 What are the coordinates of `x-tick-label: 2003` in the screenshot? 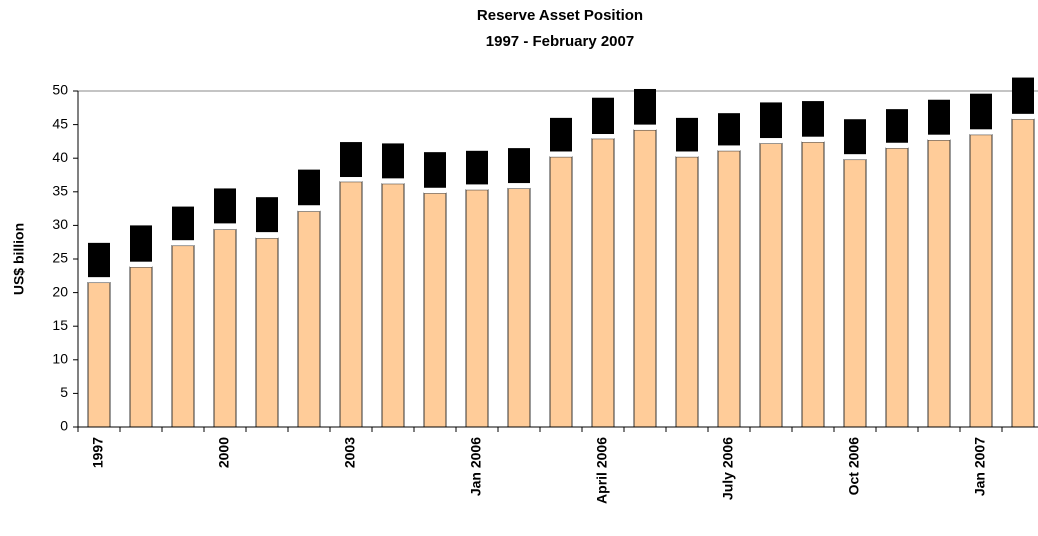 It's located at (350, 452).